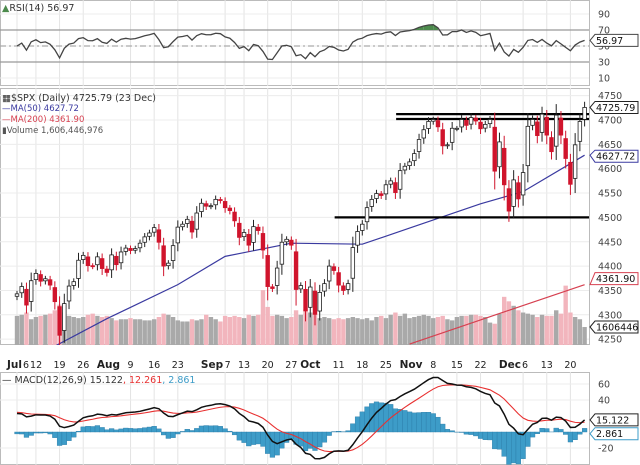  Describe the element at coordinates (610, 194) in the screenshot. I see `price-axis-tick-label: 4550` at that location.